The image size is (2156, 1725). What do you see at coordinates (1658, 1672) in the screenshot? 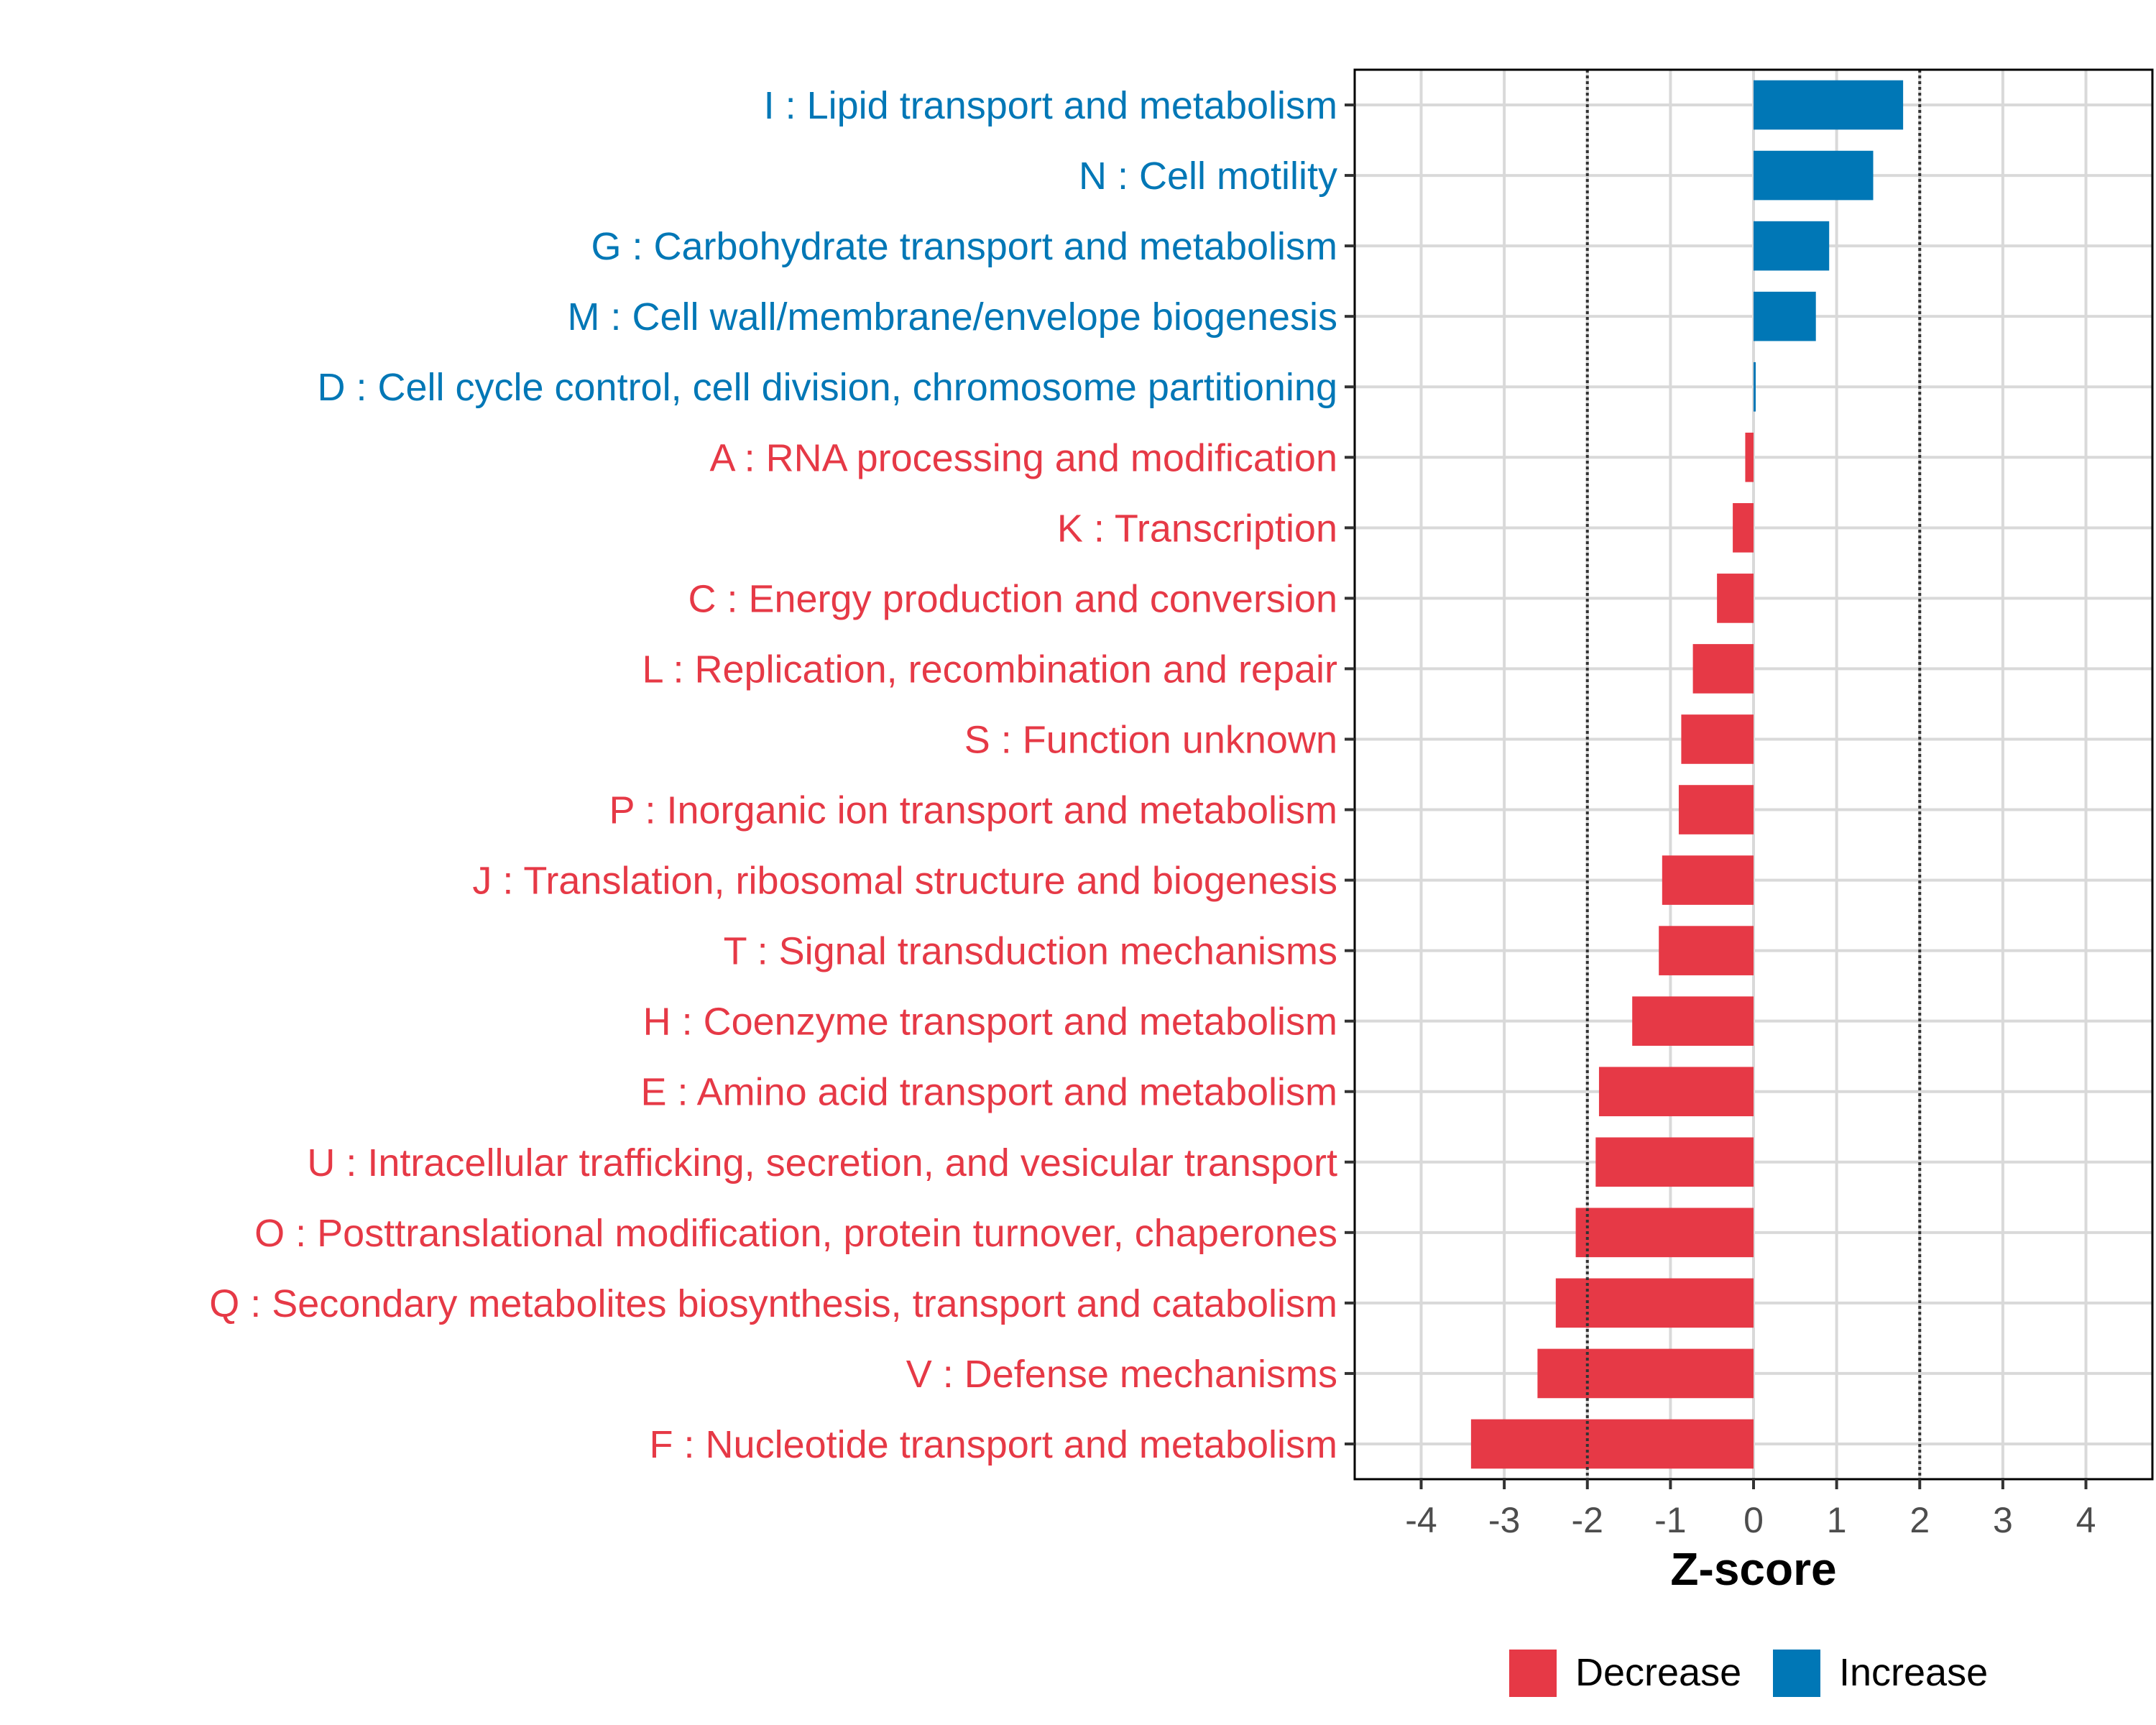
I see `legend-label-decrease: Decrease` at bounding box center [1658, 1672].